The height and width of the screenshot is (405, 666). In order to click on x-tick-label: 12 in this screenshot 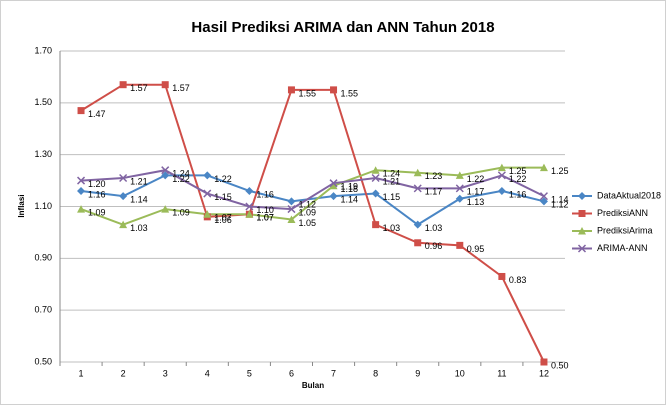, I will do `click(544, 373)`.